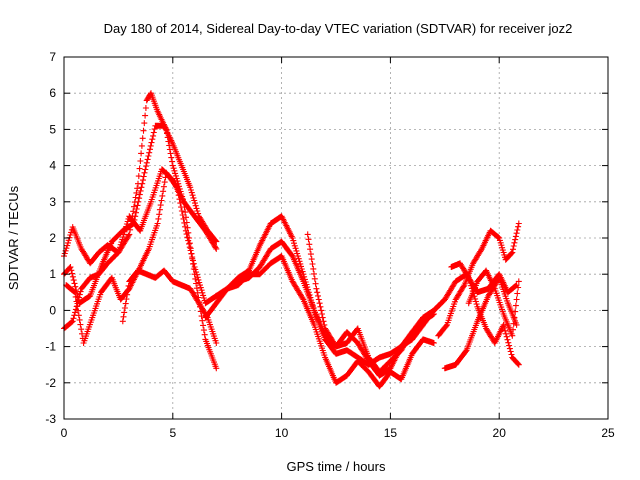 This screenshot has width=640, height=480. Describe the element at coordinates (172, 433) in the screenshot. I see `x-tick-label: 5` at that location.